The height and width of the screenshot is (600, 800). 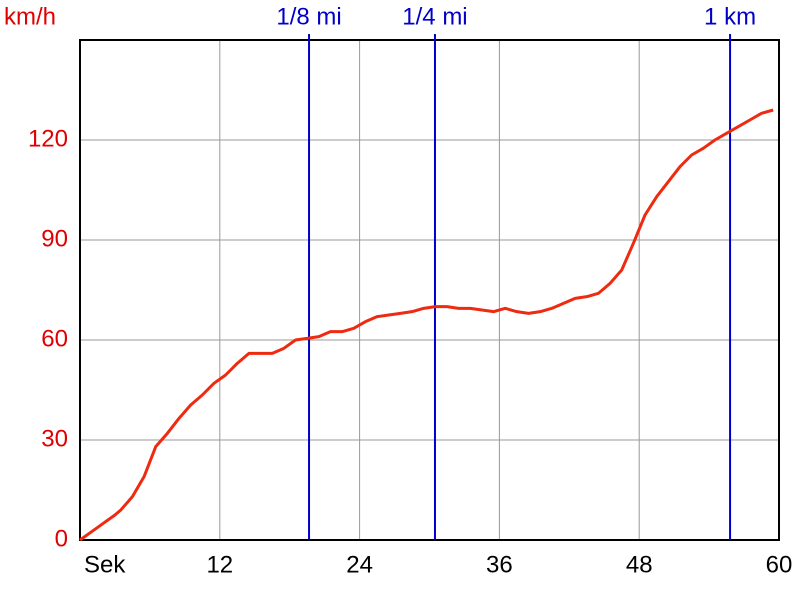 I want to click on y-tick-label: 30, so click(x=54, y=438).